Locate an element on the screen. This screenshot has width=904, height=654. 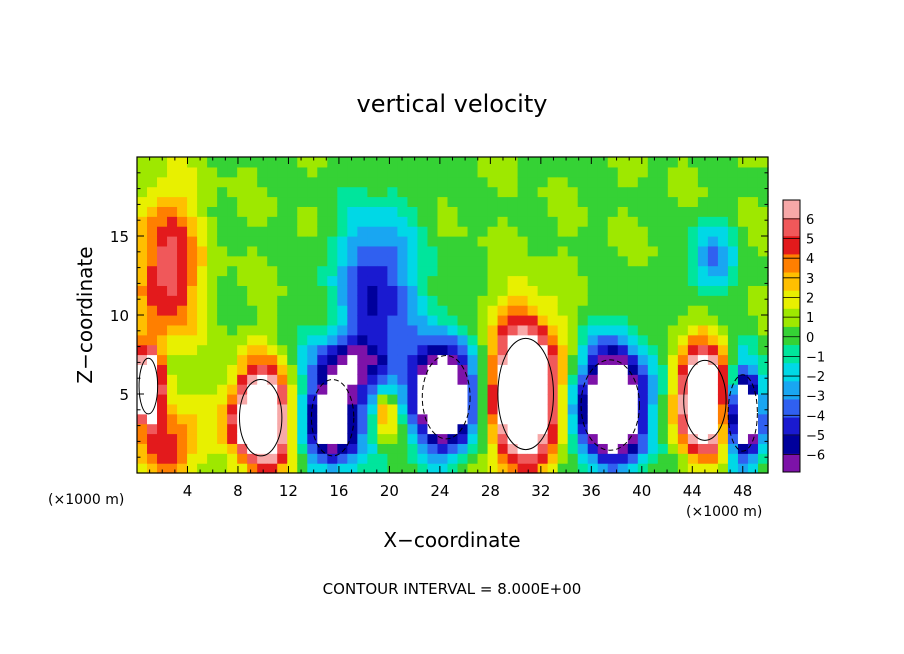
colorbar-label: −5 is located at coordinates (815, 436).